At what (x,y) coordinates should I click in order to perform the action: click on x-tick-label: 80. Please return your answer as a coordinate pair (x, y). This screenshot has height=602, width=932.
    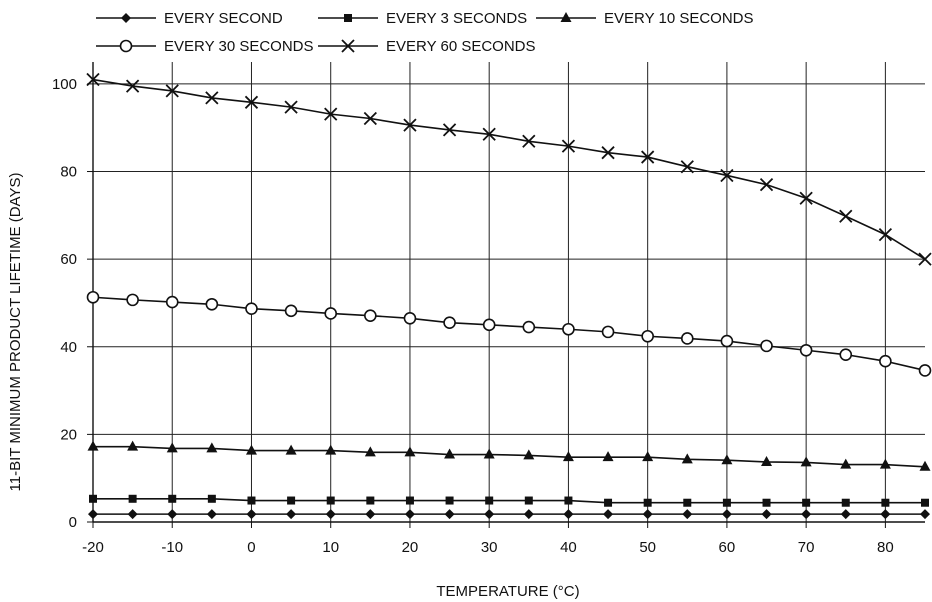
    Looking at the image, I should click on (885, 547).